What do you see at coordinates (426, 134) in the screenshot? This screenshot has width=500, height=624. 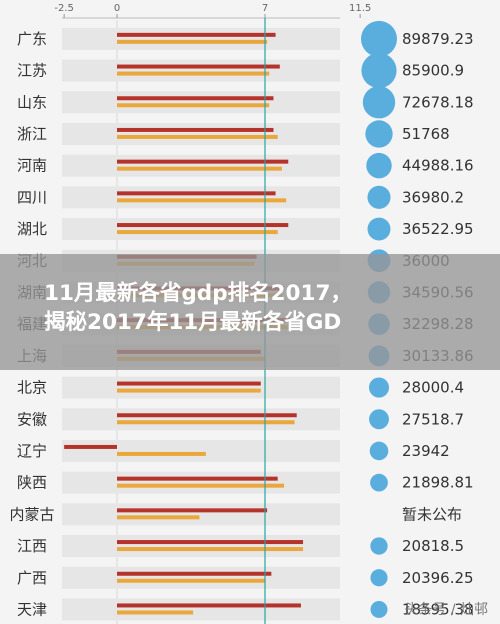 I see `gdp-value-label: 51768` at bounding box center [426, 134].